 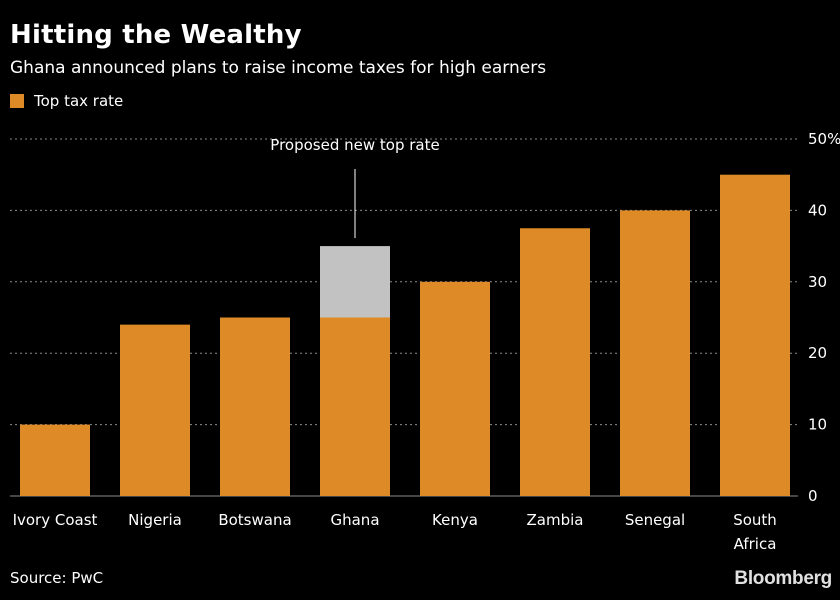 I want to click on source-note: Source: PwC, so click(x=57, y=578).